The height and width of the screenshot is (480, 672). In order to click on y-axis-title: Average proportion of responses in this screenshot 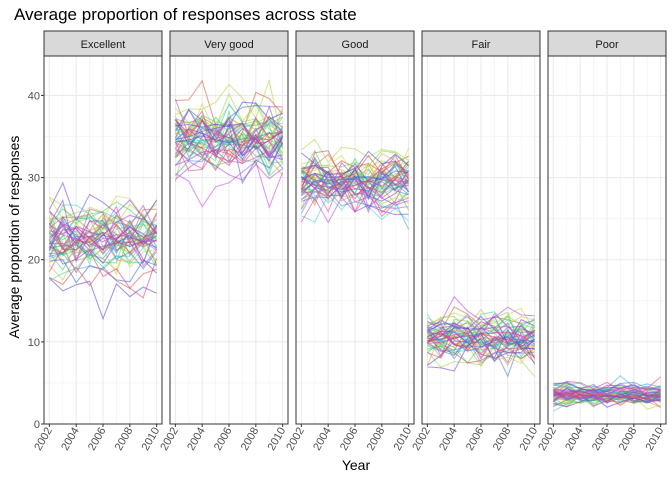, I will do `click(14, 237)`.